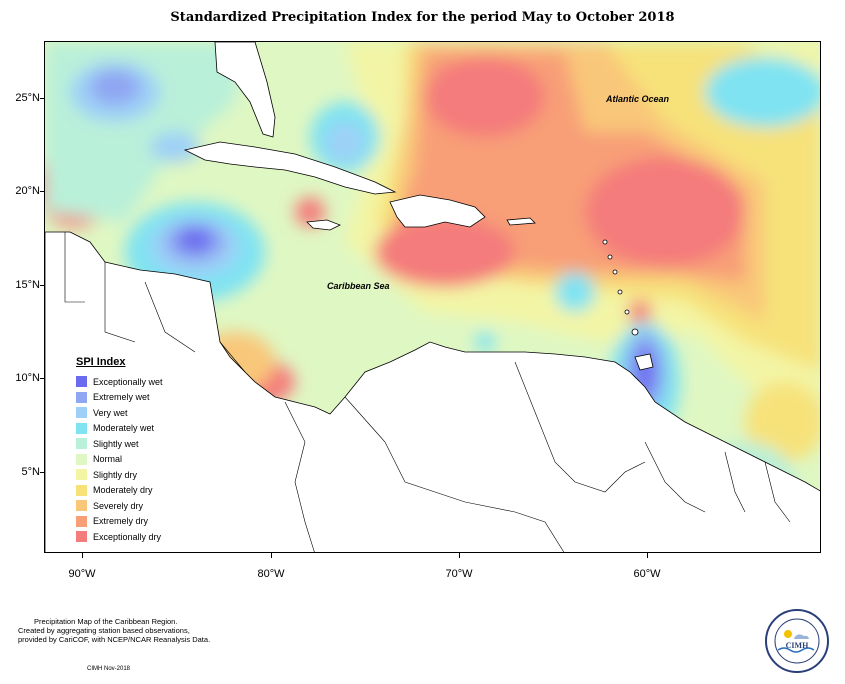 The image size is (845, 684). I want to click on cloud-icon, so click(801, 636).